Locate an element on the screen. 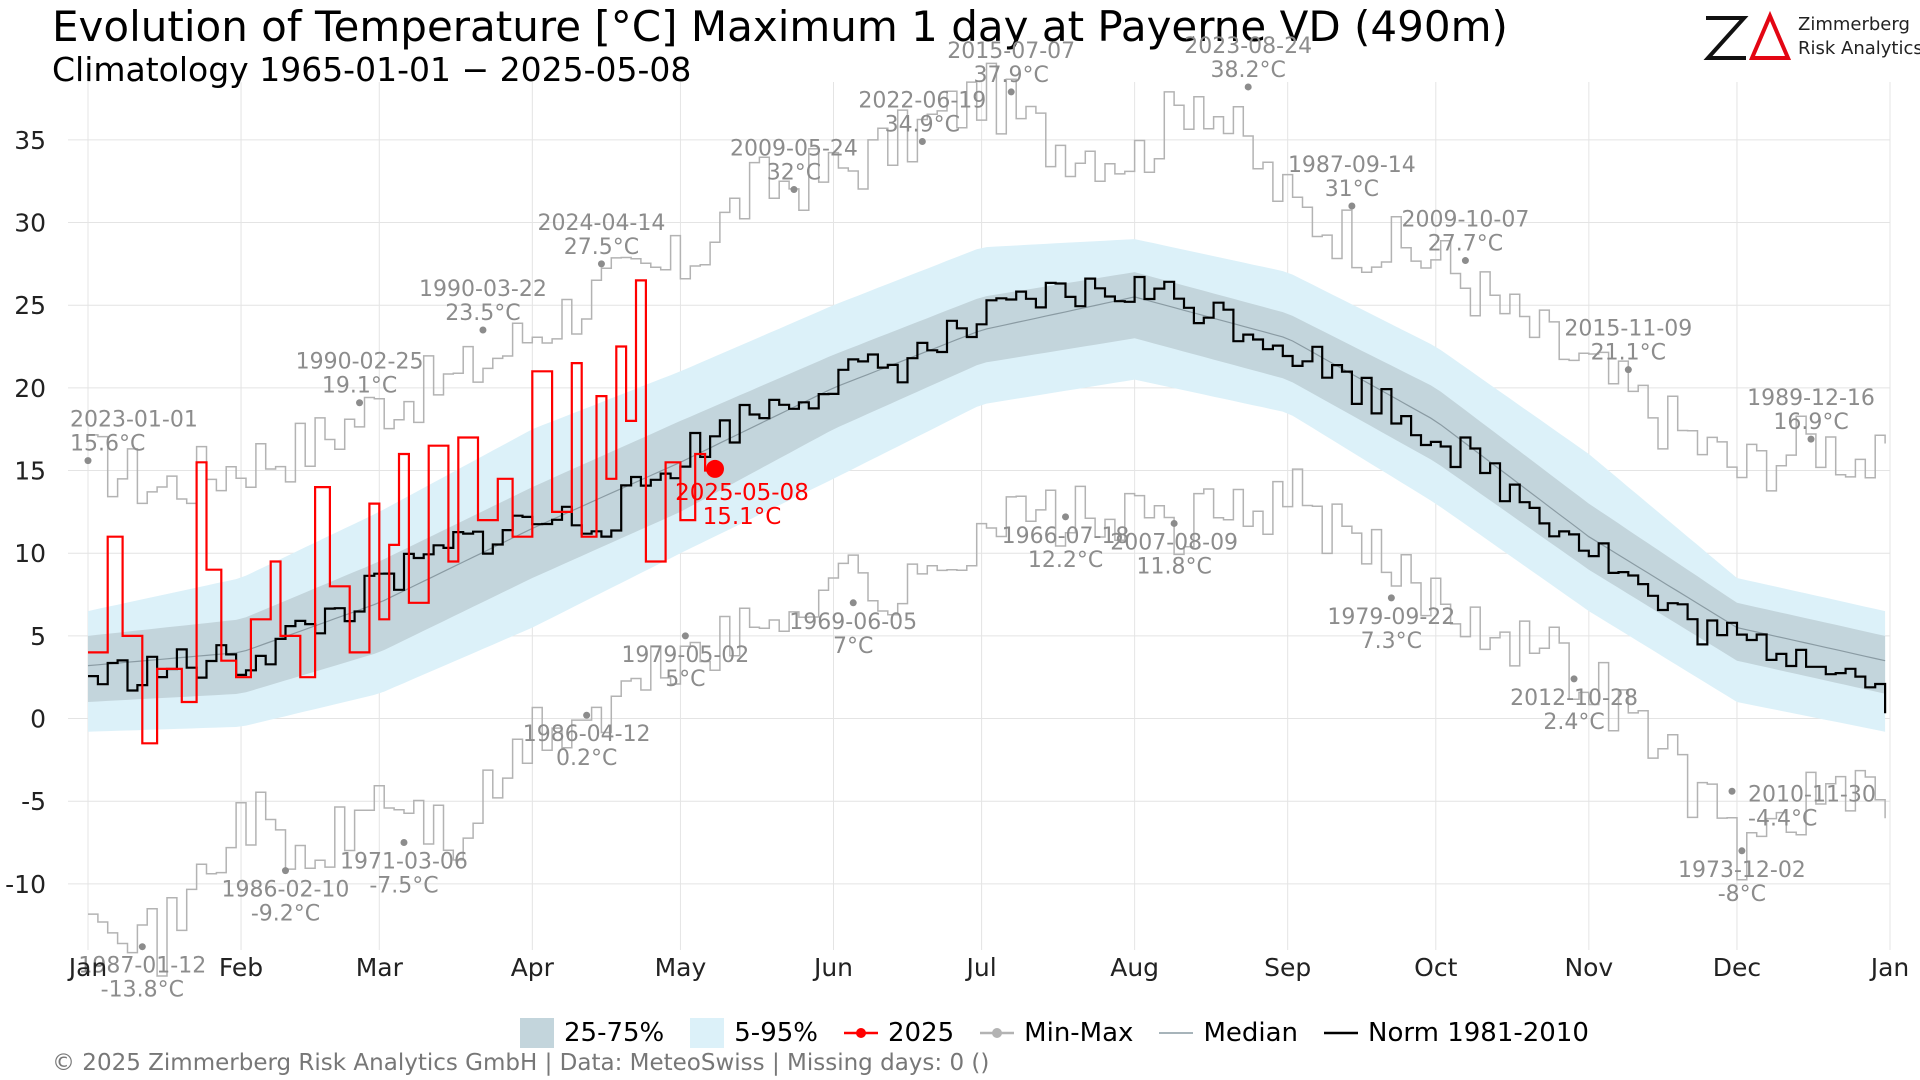 The height and width of the screenshot is (1080, 1920). annotation-date-min-1979-09-22: 1979-09-22 is located at coordinates (1391, 617).